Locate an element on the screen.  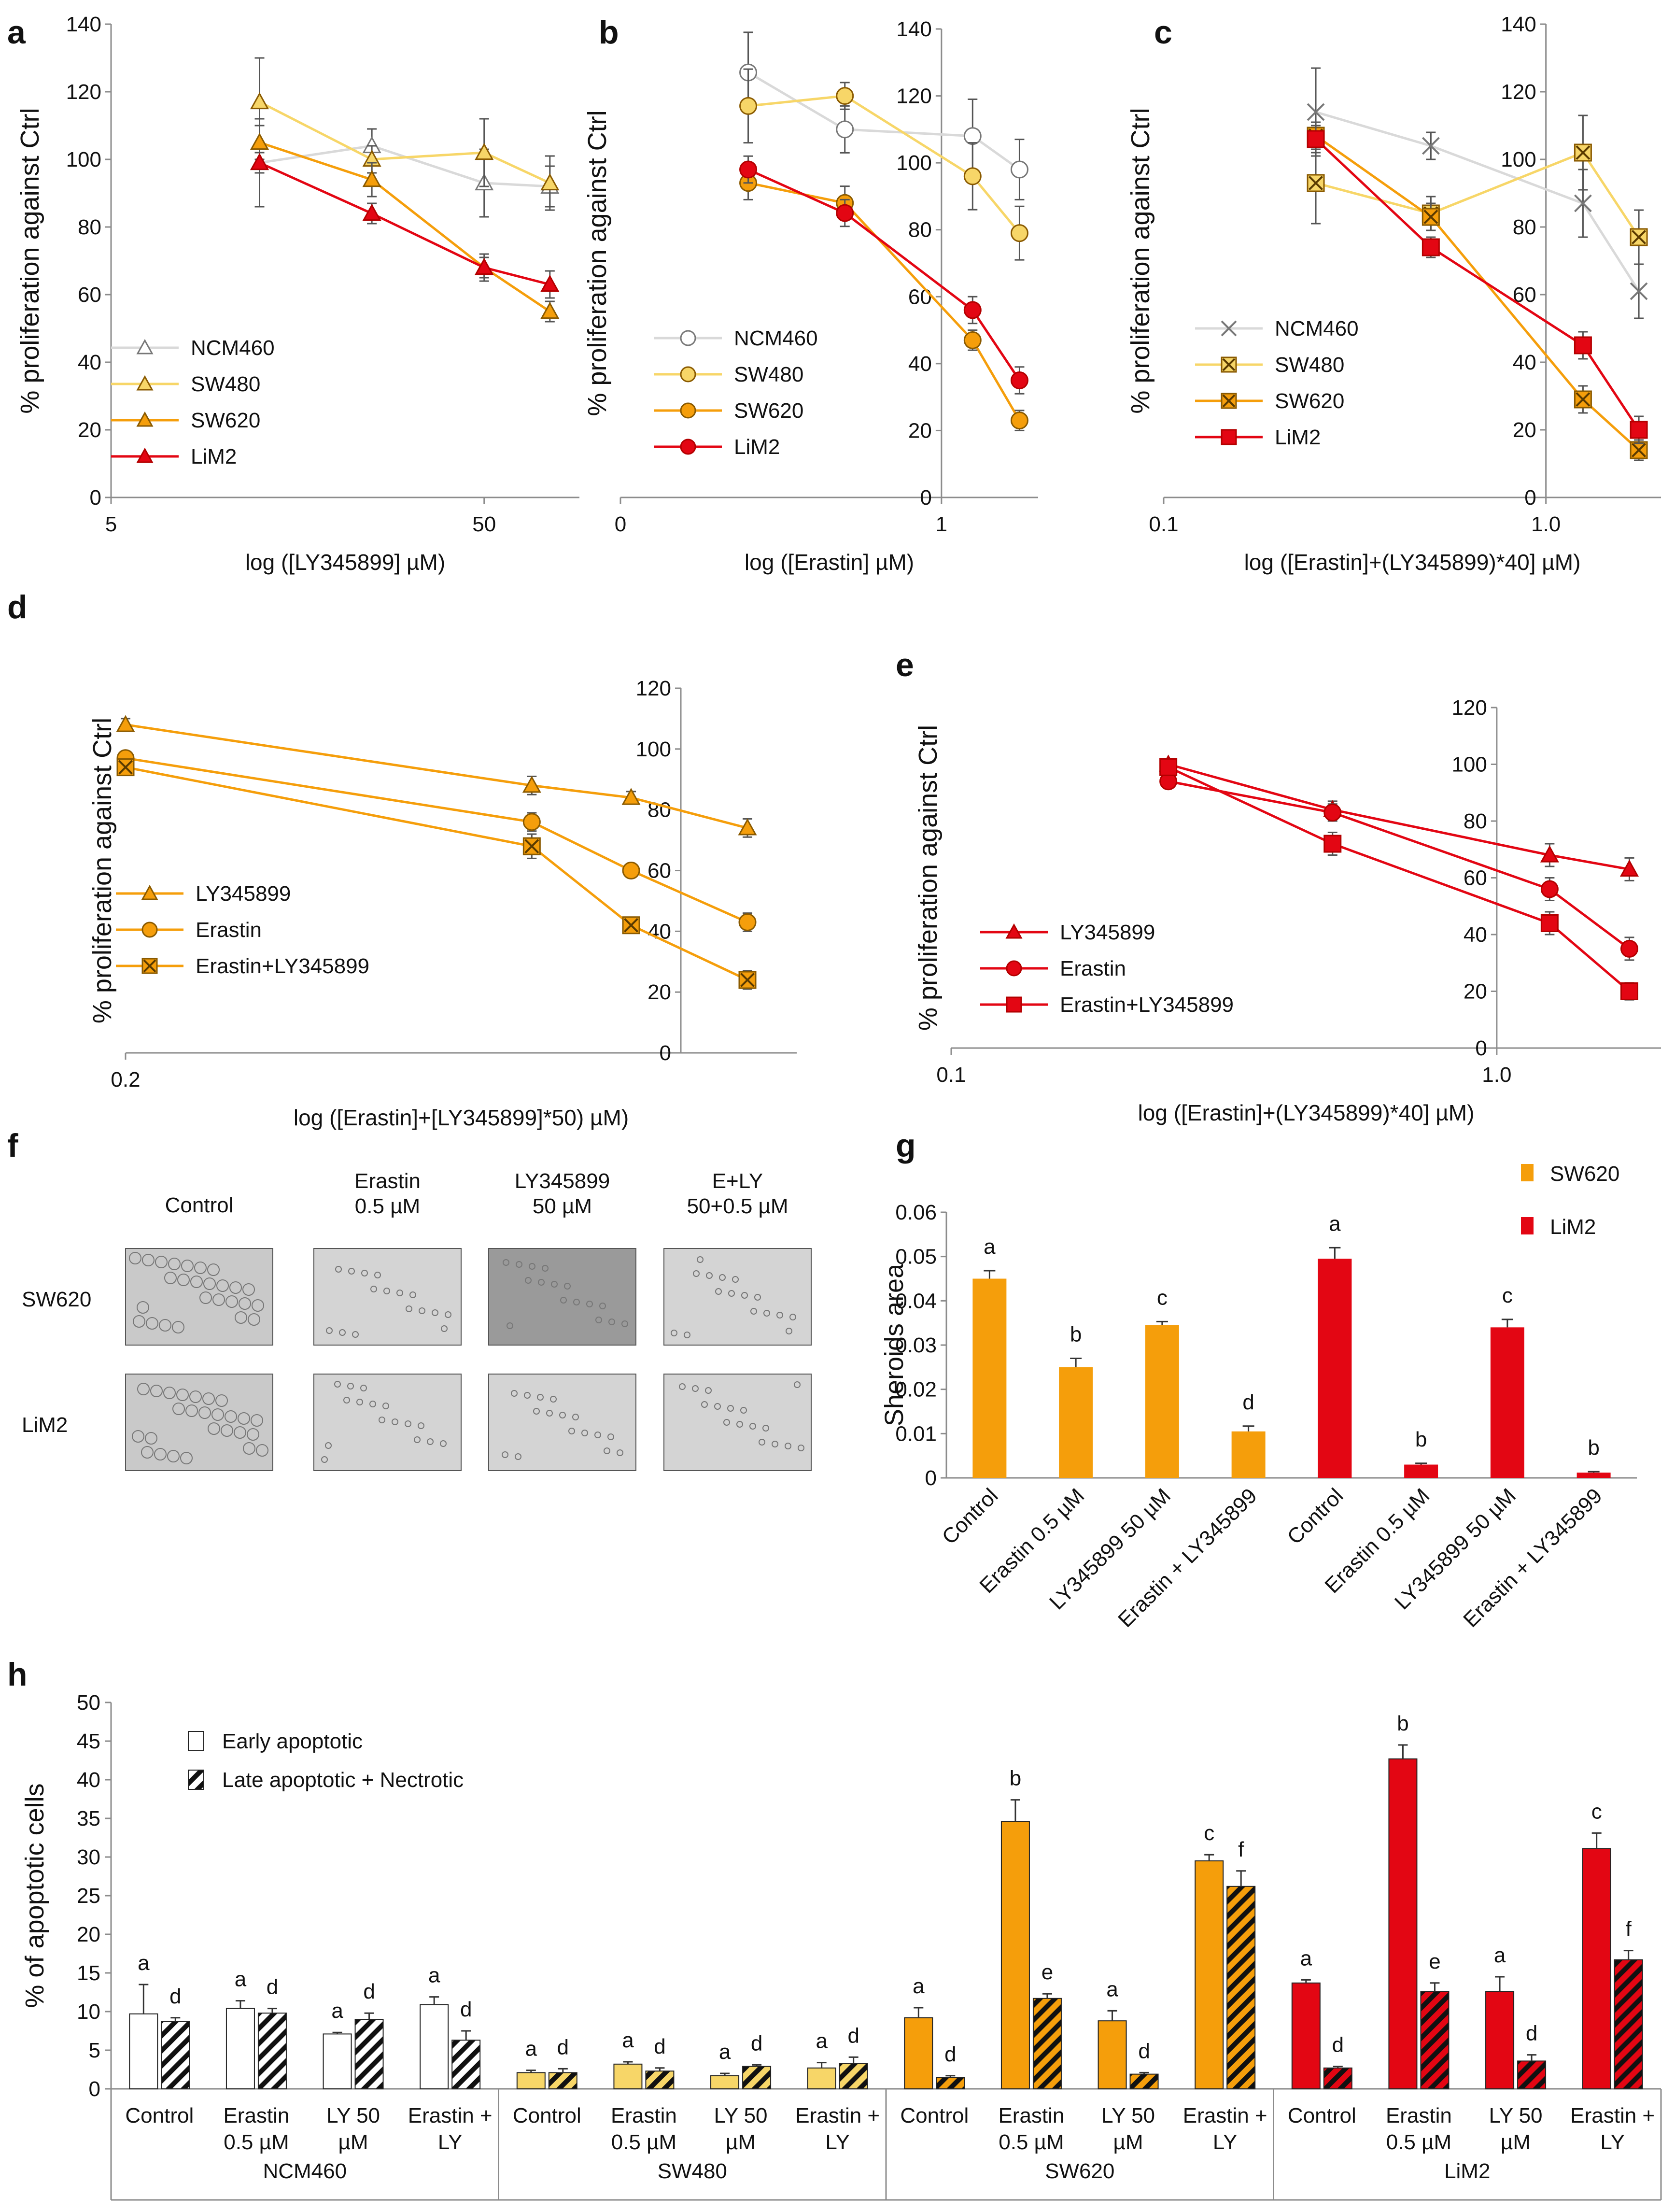
y-tick-label-d: 0 is located at coordinates (665, 1053).